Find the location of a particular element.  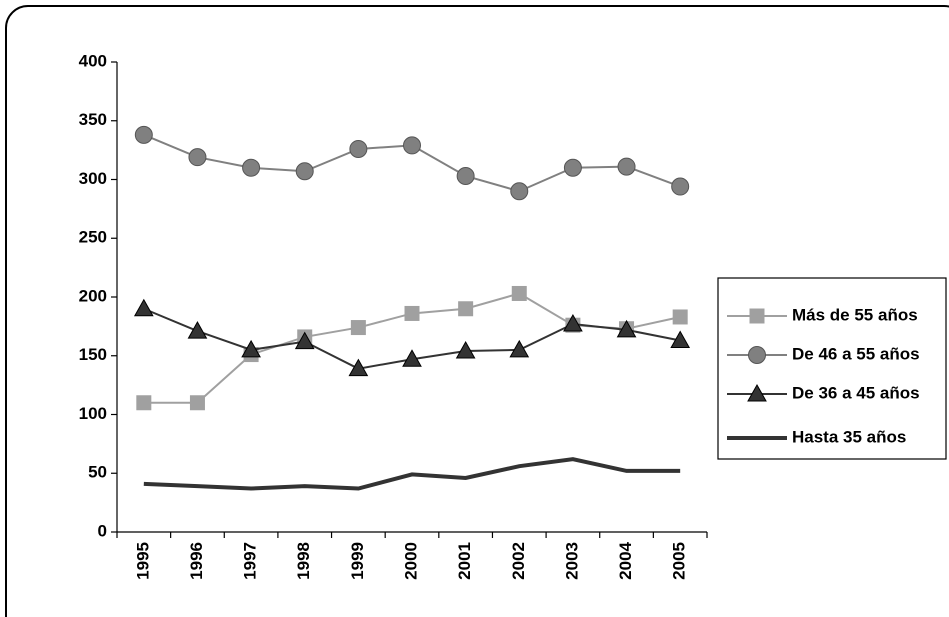

x-tick-label: 1999 is located at coordinates (357, 561).